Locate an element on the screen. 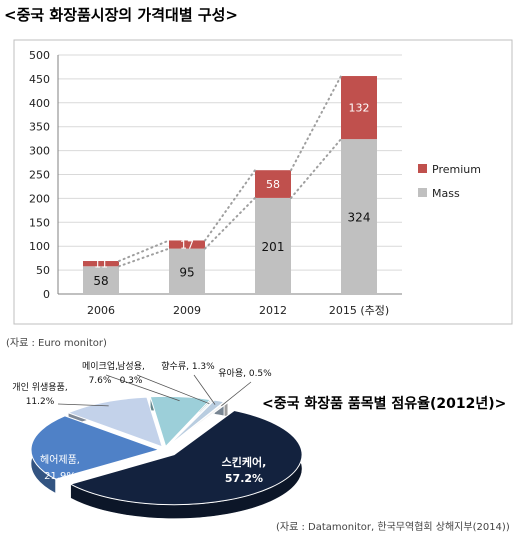  data-label-premium: 17 is located at coordinates (187, 245).